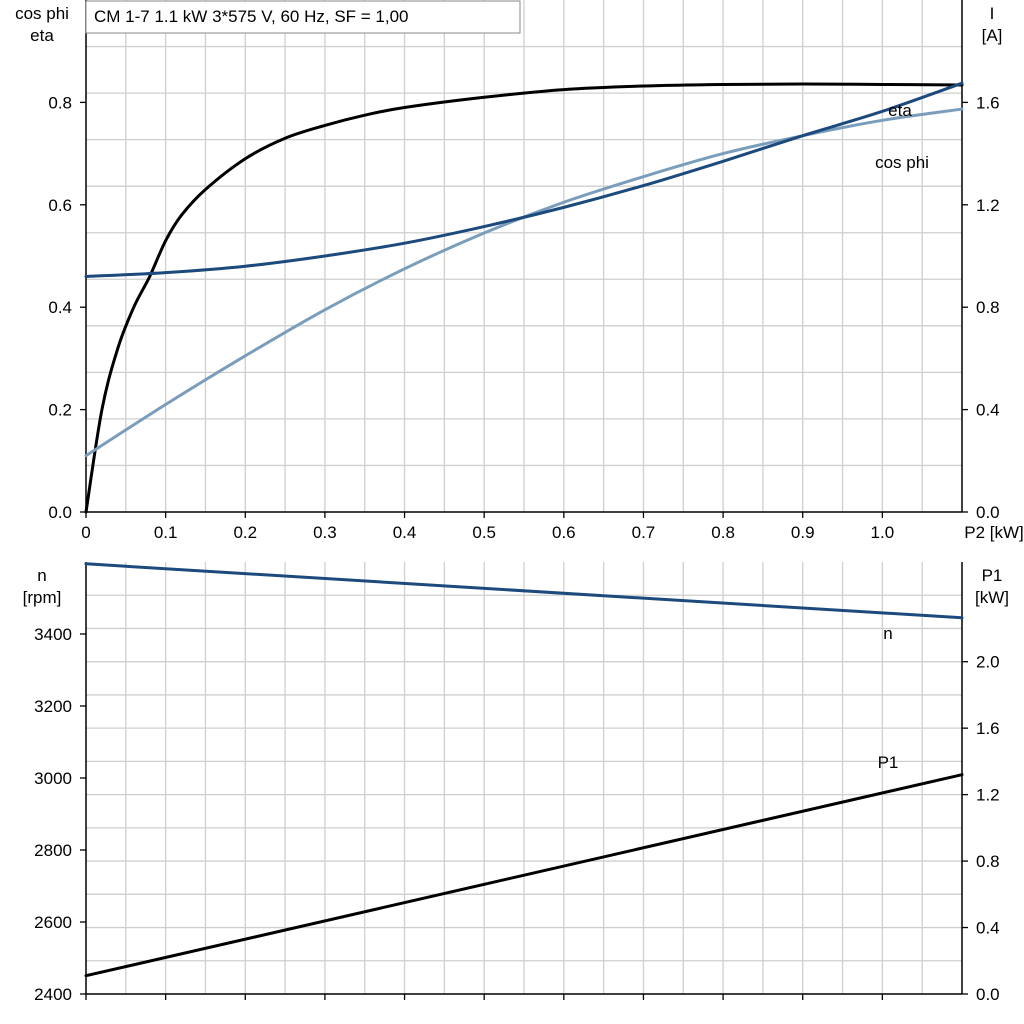 This screenshot has width=1024, height=1024. Describe the element at coordinates (902, 162) in the screenshot. I see `series-label-cos-phi: cos phi` at that location.